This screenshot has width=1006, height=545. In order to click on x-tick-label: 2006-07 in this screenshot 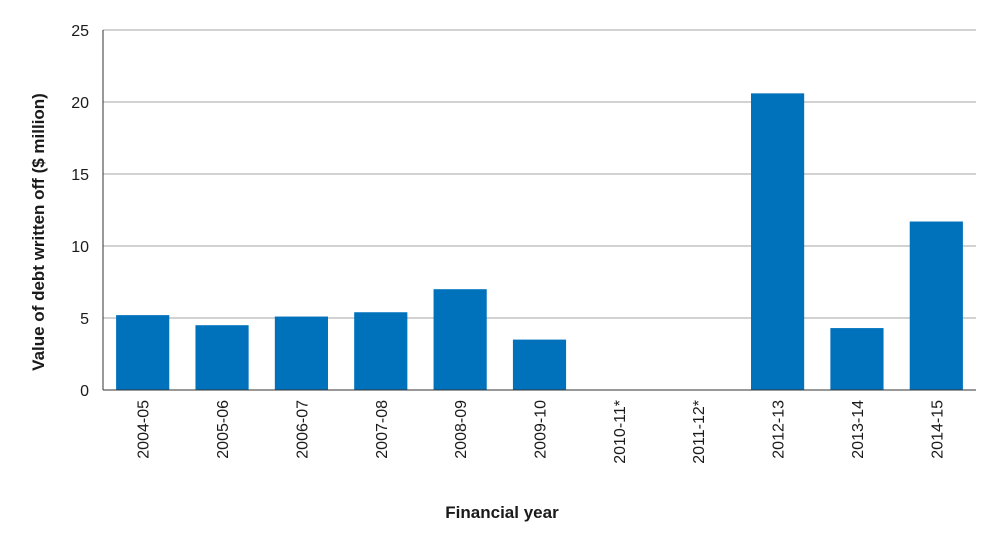, I will do `click(302, 429)`.